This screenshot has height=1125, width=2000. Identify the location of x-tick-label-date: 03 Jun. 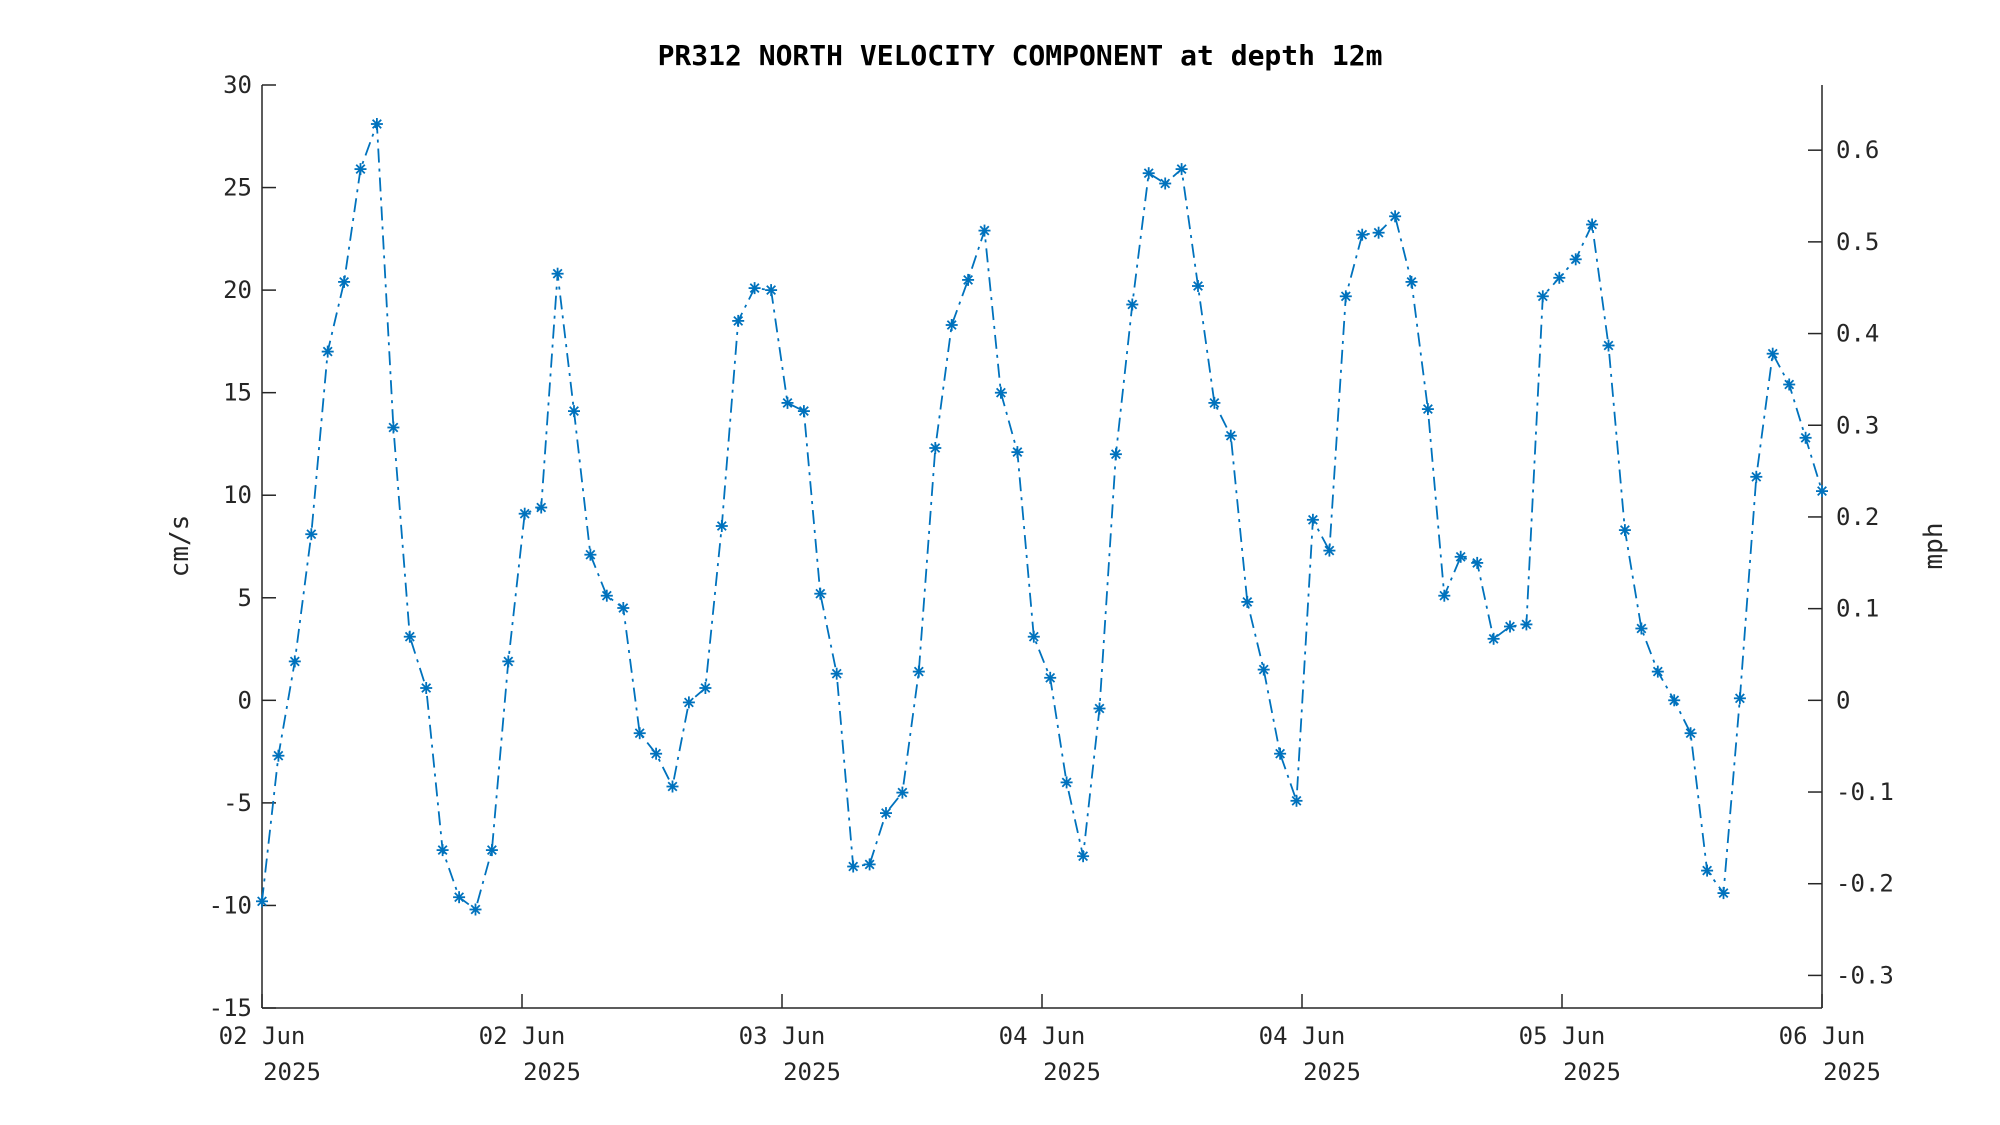
(782, 1036).